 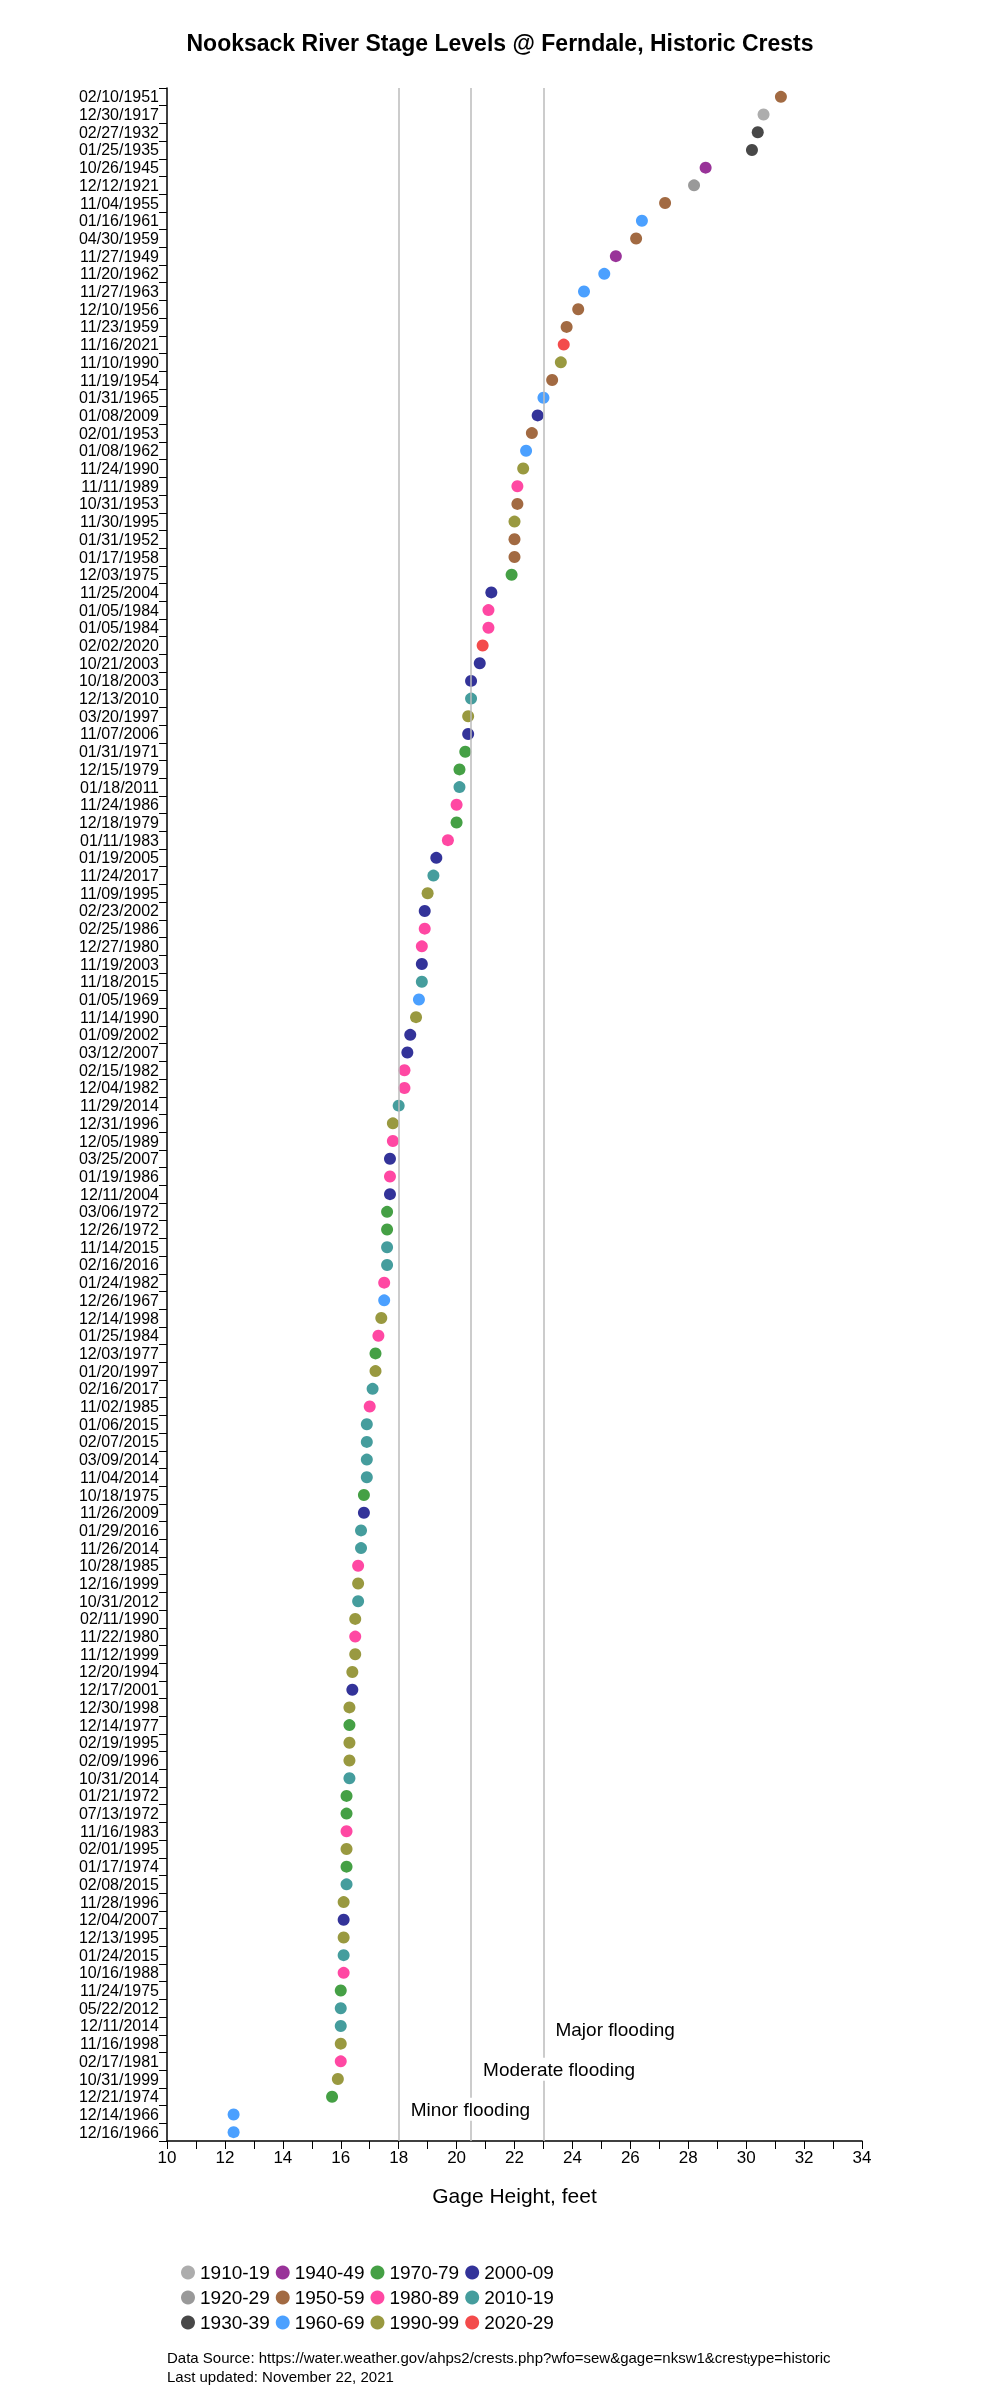 What do you see at coordinates (120, 734) in the screenshot?
I see `y-tick-label: 11/07/2006` at bounding box center [120, 734].